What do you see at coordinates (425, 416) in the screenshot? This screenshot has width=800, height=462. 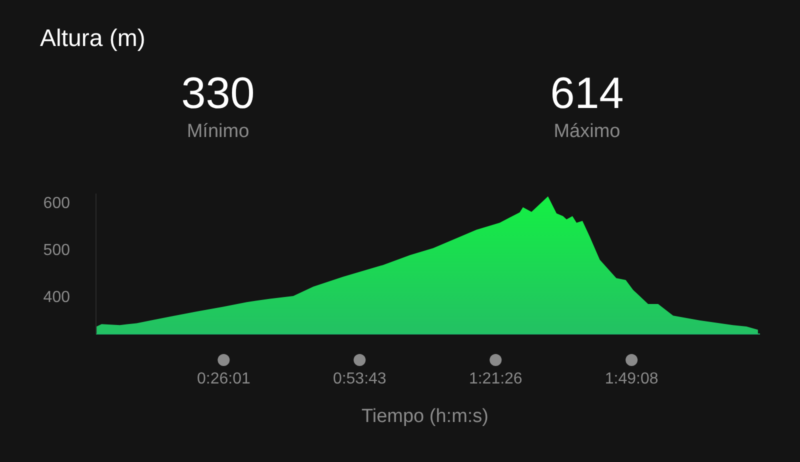 I see `x-axis-title: Tiempo (h:m:s)` at bounding box center [425, 416].